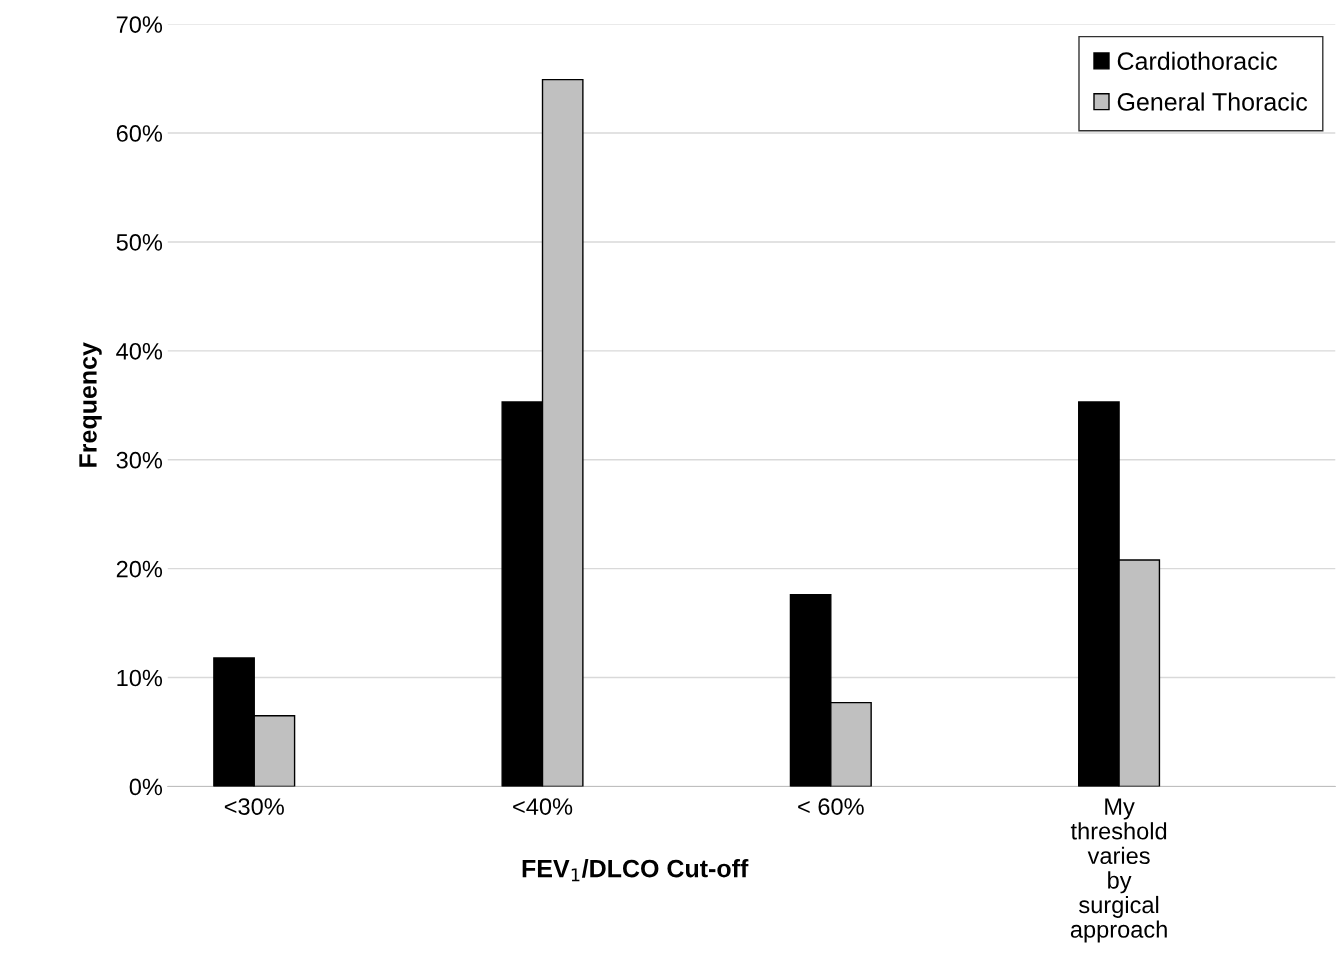  Describe the element at coordinates (146, 787) in the screenshot. I see `y-tick-label: 0%` at that location.